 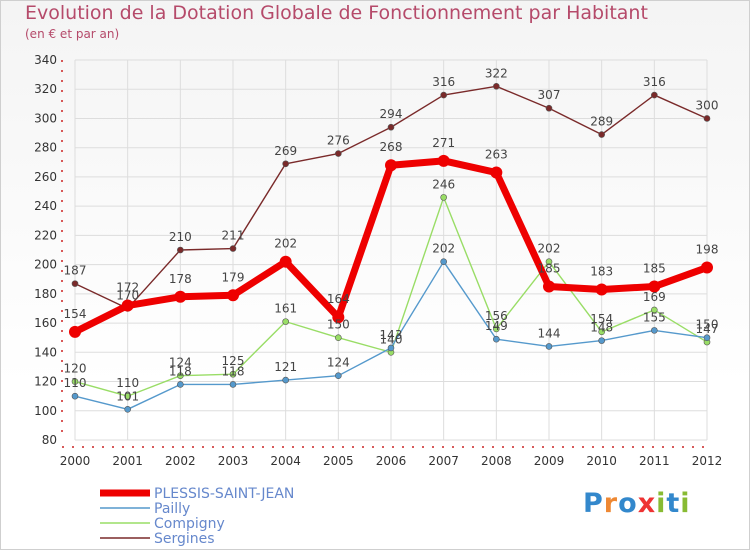 I want to click on logo-letter: o, so click(x=628, y=503).